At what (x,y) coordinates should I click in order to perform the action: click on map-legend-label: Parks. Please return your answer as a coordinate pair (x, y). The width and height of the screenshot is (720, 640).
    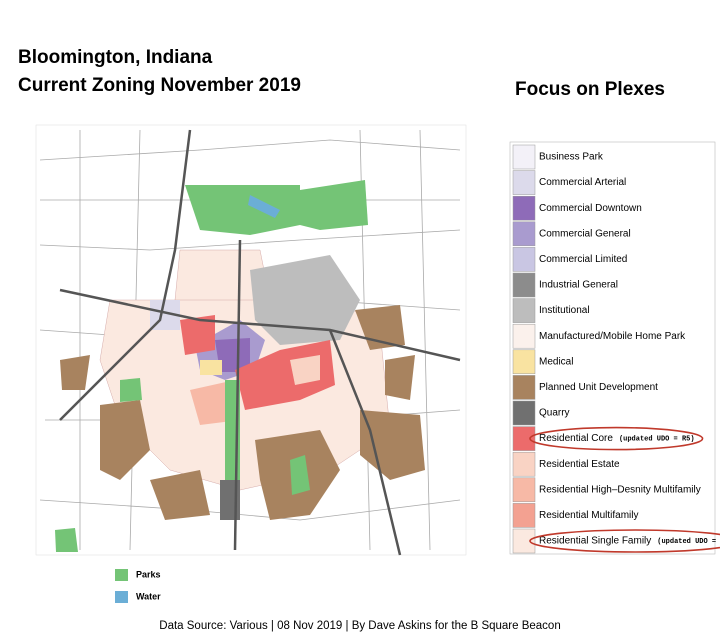
    Looking at the image, I should click on (148, 574).